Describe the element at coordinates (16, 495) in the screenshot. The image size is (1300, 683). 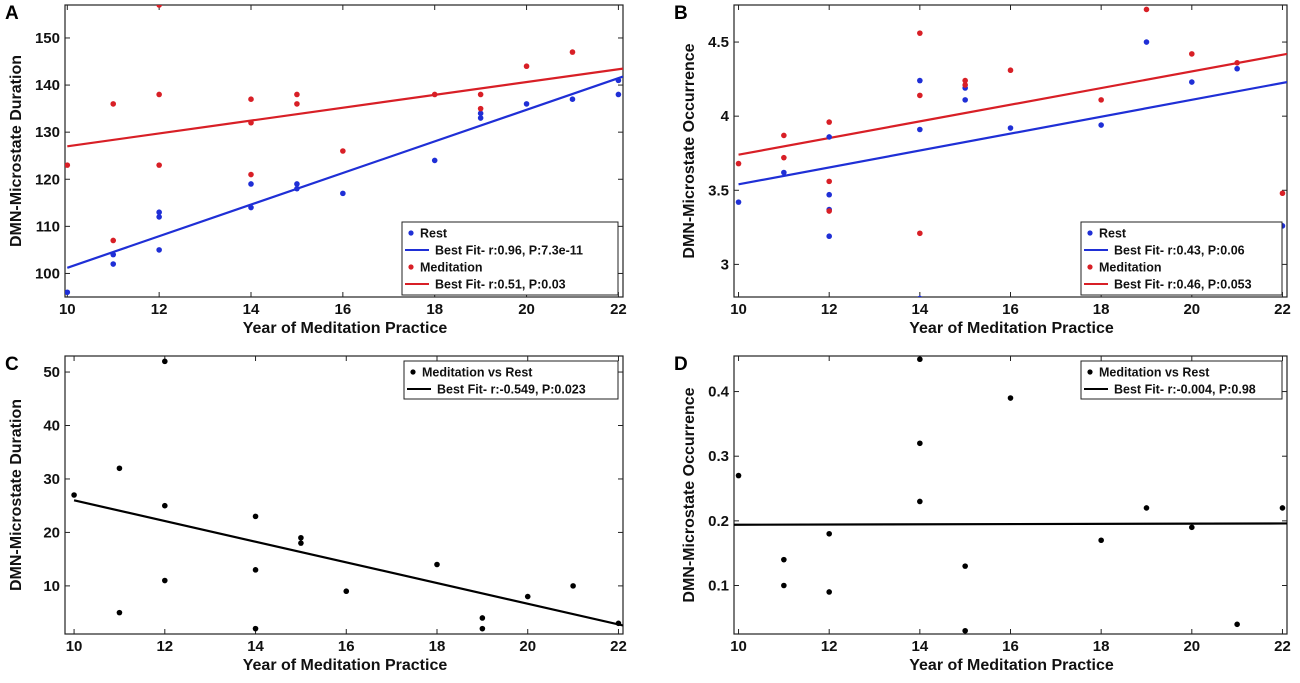
I see `y-axis-label: DMN-Microstate Duration` at that location.